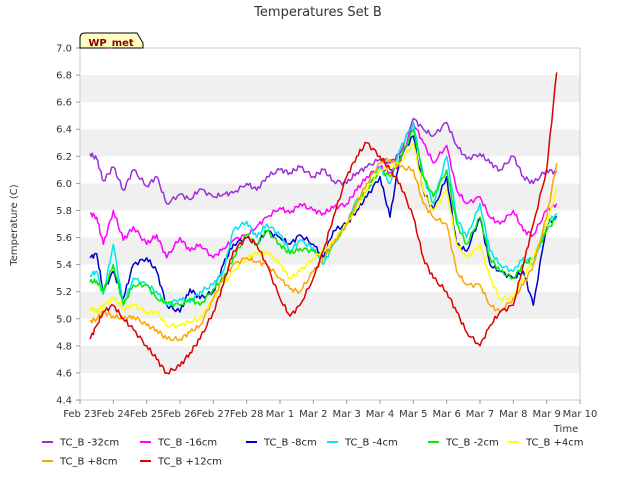 This screenshot has width=640, height=480. What do you see at coordinates (472, 443) in the screenshot?
I see `legend-label: TC_B -2cm` at bounding box center [472, 443].